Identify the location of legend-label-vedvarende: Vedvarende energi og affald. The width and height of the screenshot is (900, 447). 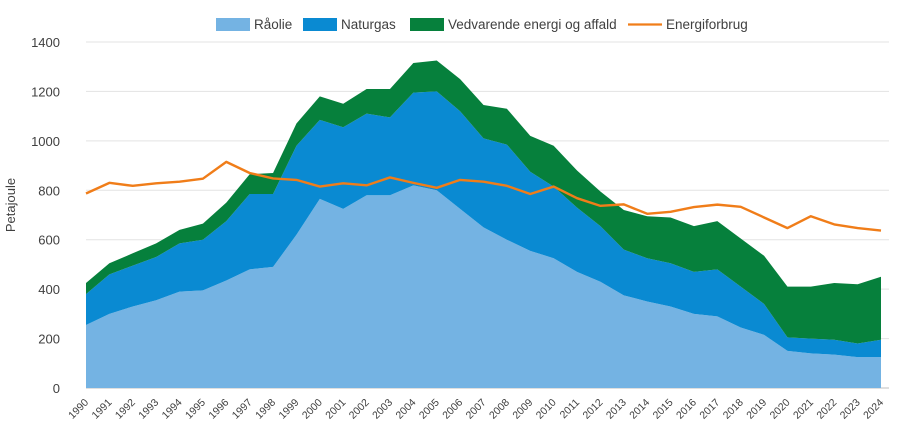
(532, 24).